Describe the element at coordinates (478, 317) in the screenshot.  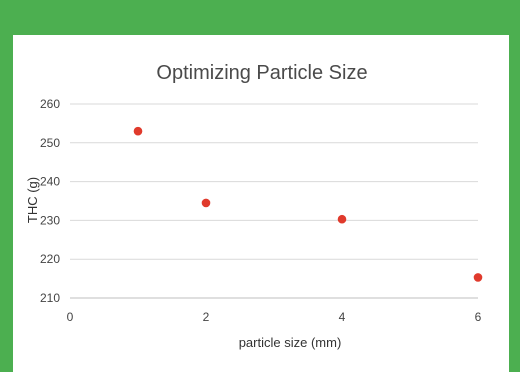
I see `x-tick-label: 6` at that location.